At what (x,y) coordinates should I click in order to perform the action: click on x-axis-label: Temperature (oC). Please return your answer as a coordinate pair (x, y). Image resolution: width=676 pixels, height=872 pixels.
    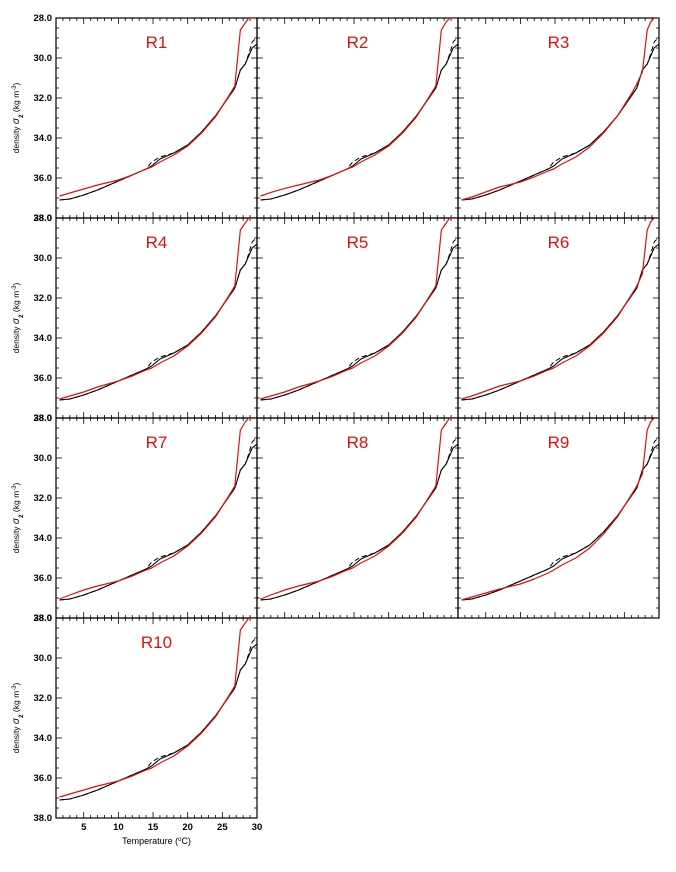
    Looking at the image, I should click on (156, 841).